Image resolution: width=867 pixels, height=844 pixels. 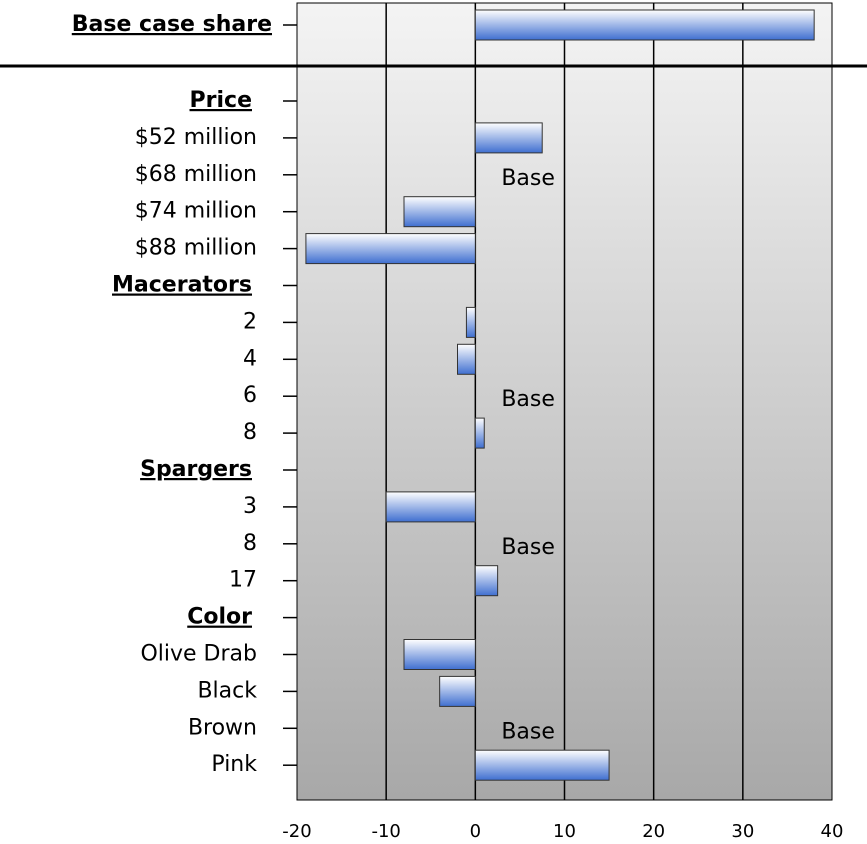 I want to click on x-tick-label: -10, so click(x=385, y=831).